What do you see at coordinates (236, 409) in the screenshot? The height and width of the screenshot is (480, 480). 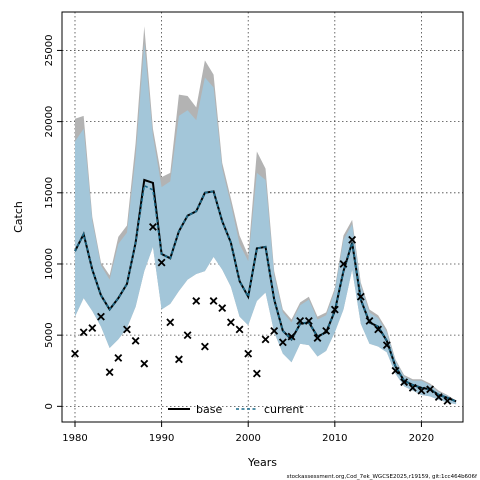 I see `legend: base current` at bounding box center [236, 409].